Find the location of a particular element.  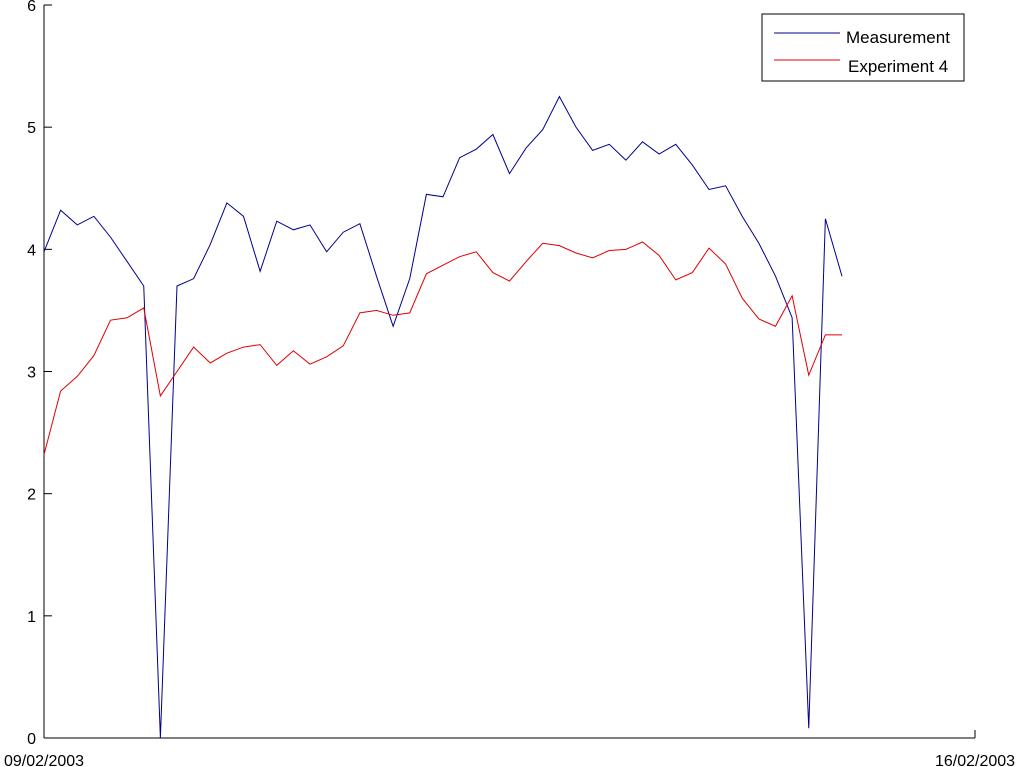

y-tick-label: 3 is located at coordinates (31, 373).